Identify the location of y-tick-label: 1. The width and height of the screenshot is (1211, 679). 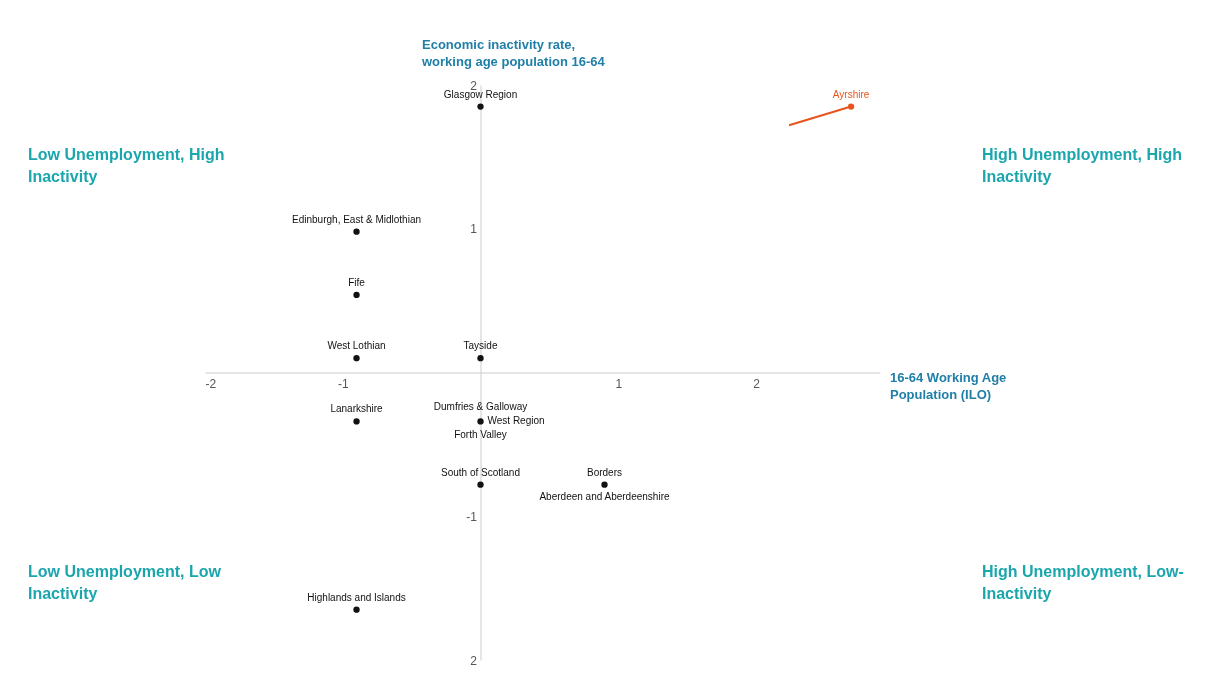
(474, 229).